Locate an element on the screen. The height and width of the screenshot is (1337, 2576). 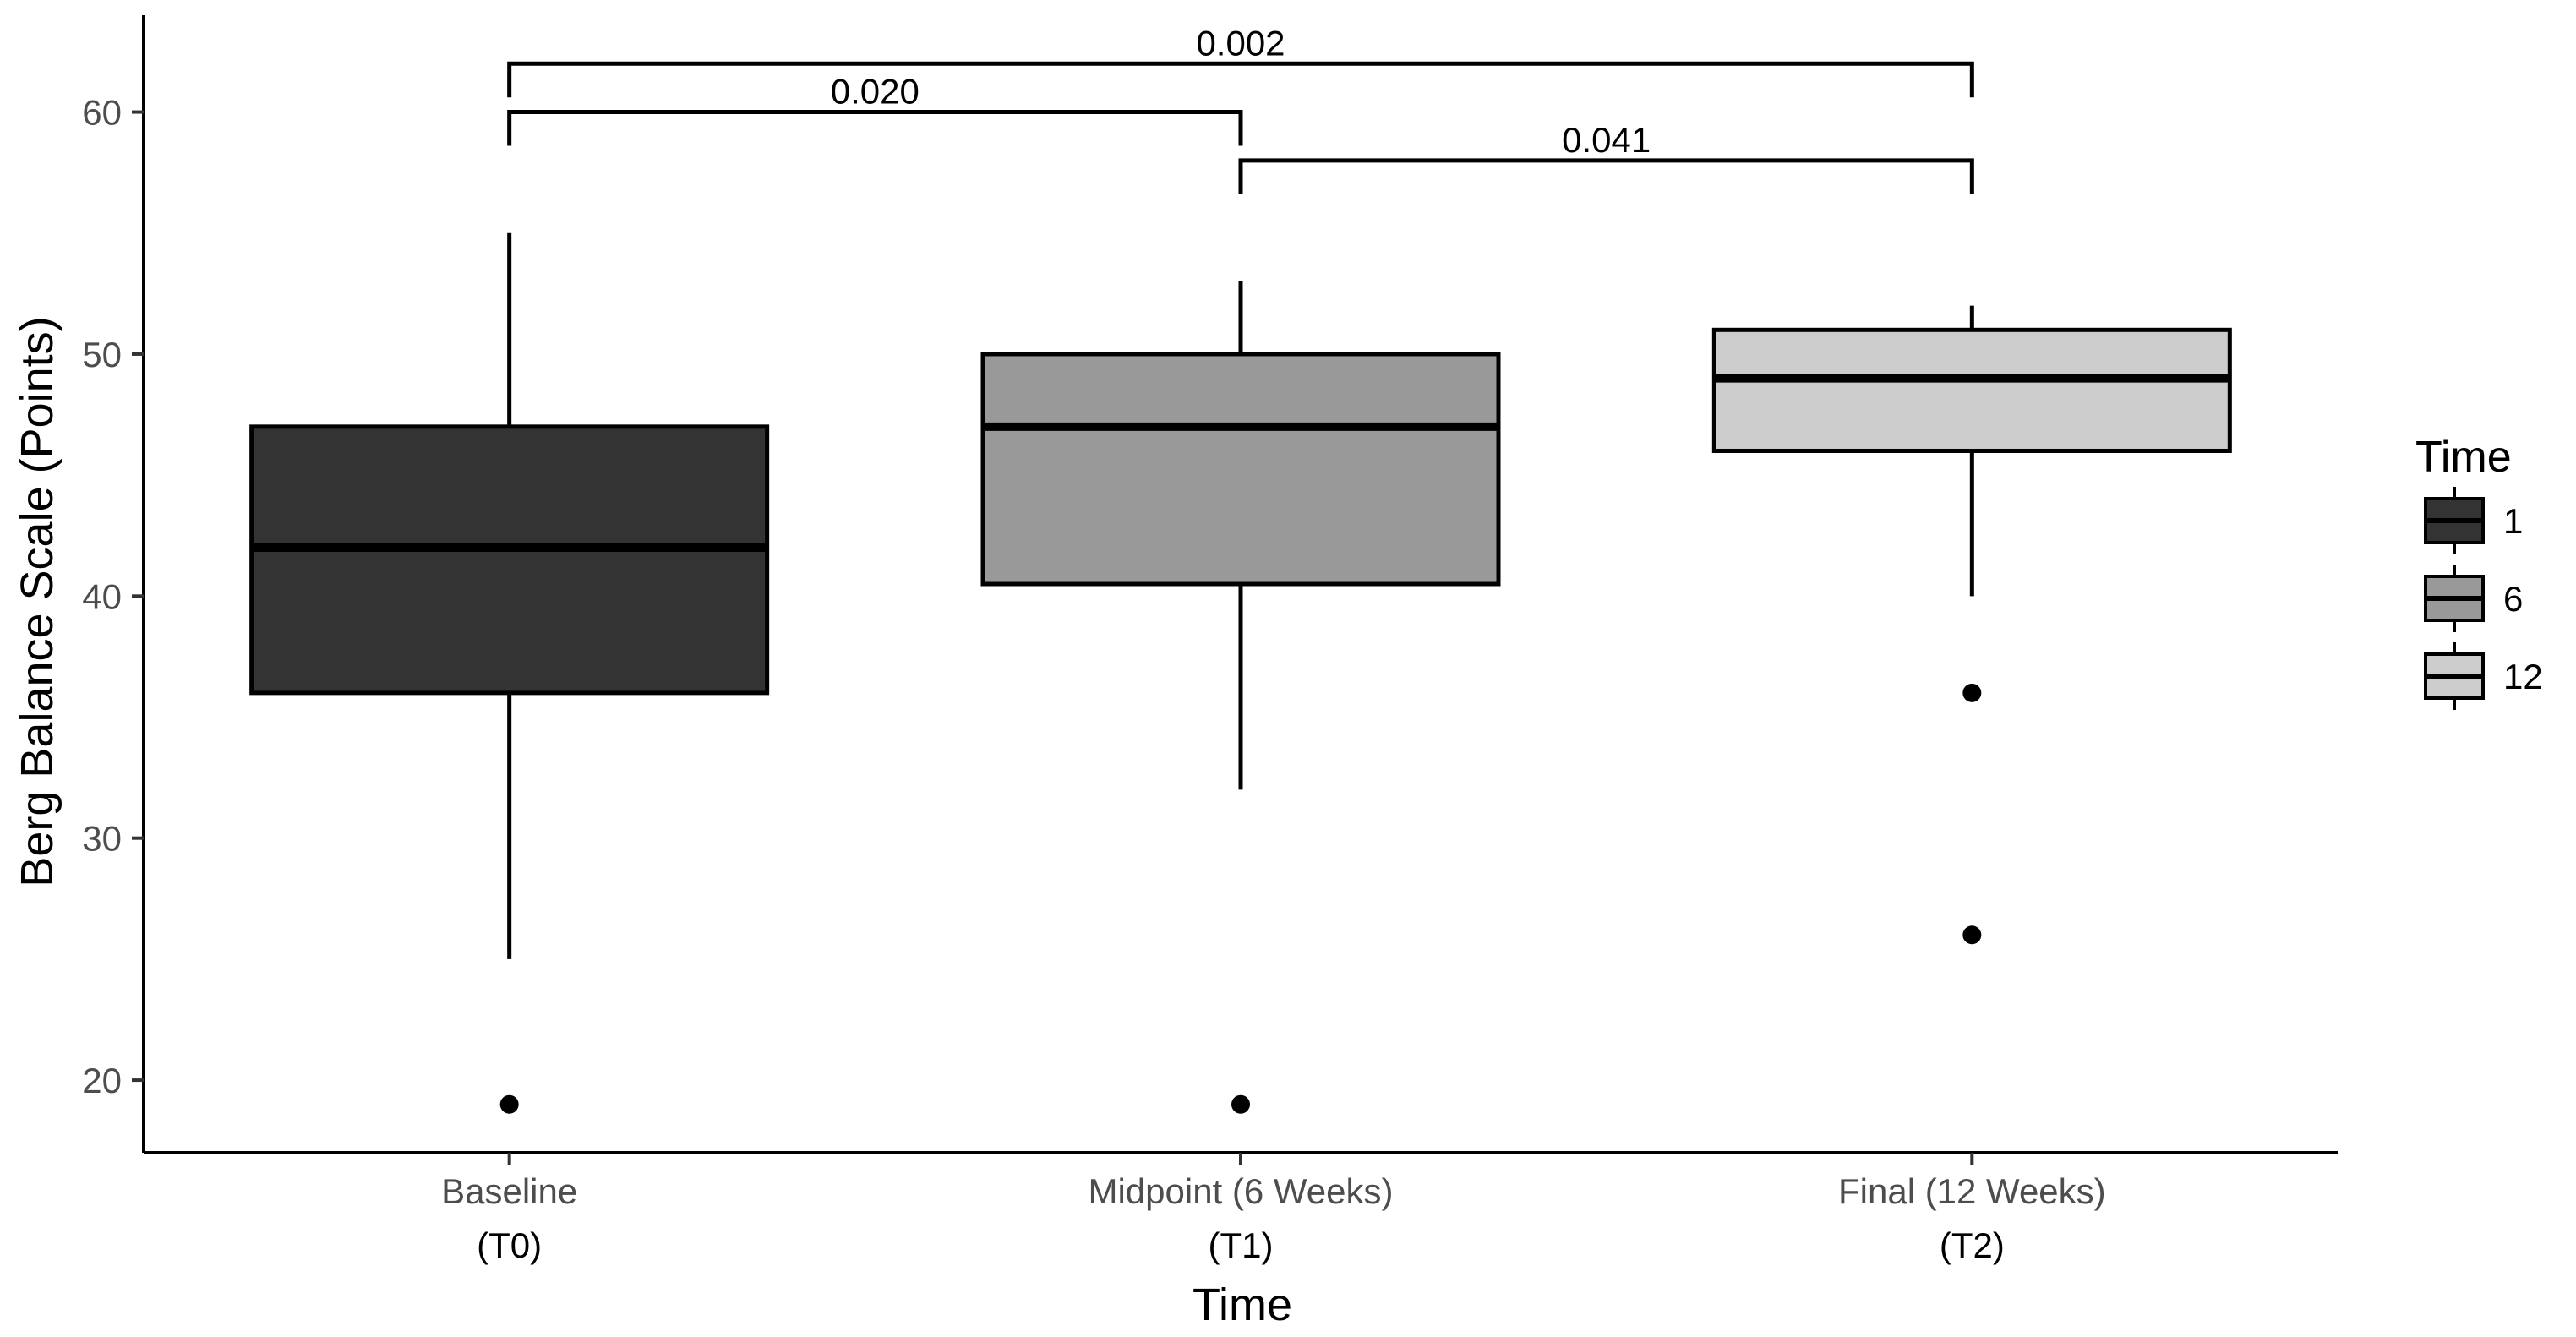
x-tick-sublabel: (T0) is located at coordinates (509, 1245).